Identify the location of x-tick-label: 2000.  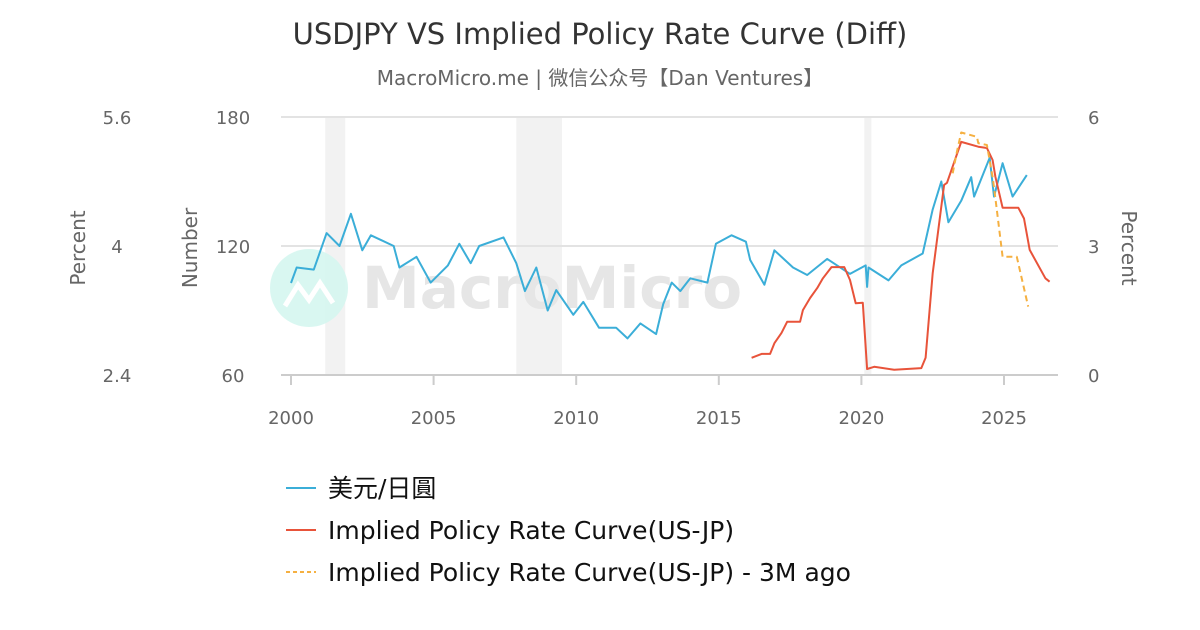
(291, 418).